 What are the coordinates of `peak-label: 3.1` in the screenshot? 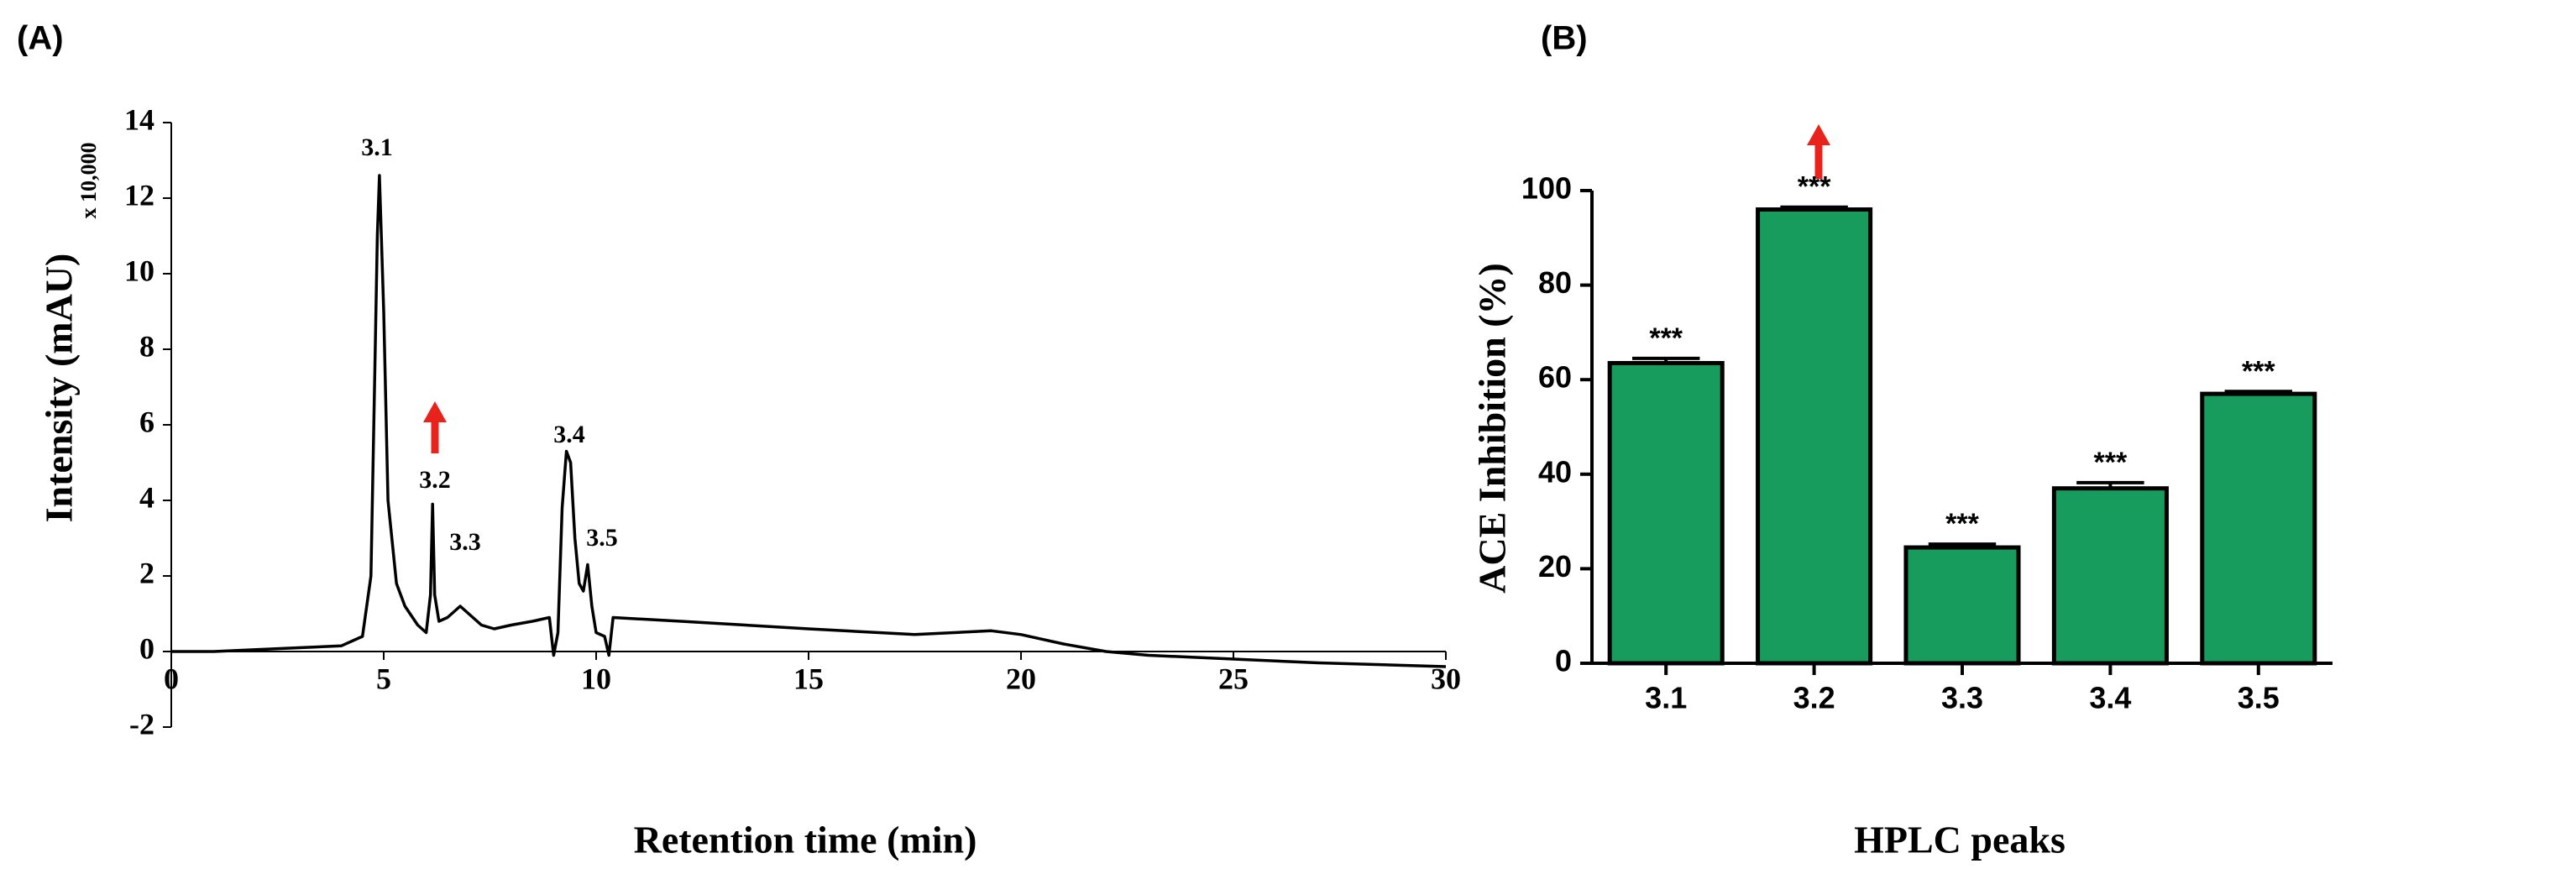 It's located at (377, 147).